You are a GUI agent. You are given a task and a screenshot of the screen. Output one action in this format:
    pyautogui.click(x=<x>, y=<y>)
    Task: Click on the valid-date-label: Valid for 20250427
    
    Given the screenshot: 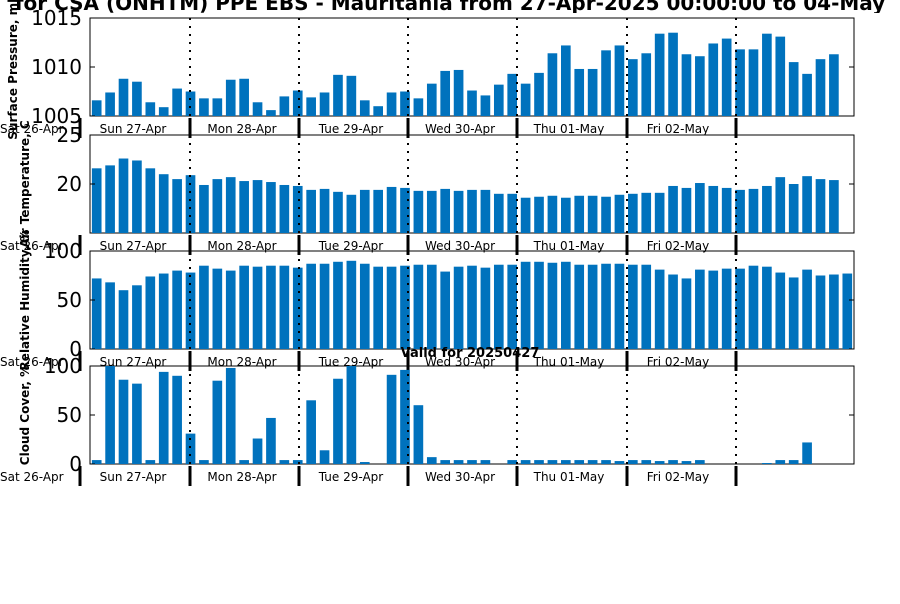 What is the action you would take?
    pyautogui.click(x=470, y=353)
    